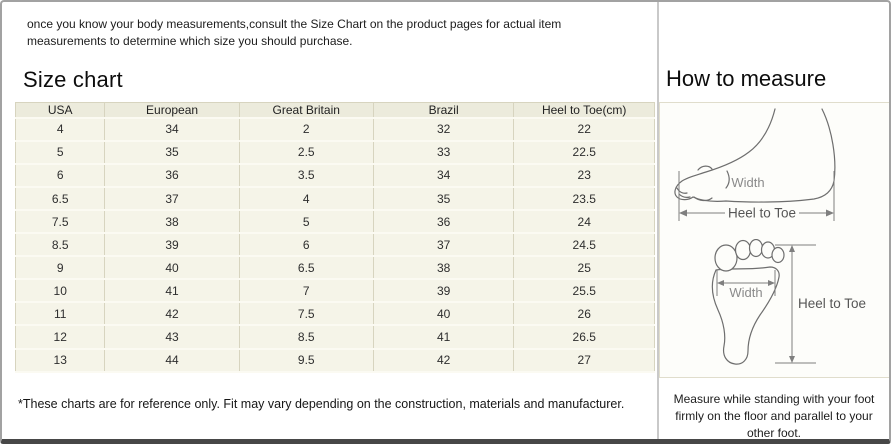  I want to click on column-header: Great Britain, so click(306, 110).